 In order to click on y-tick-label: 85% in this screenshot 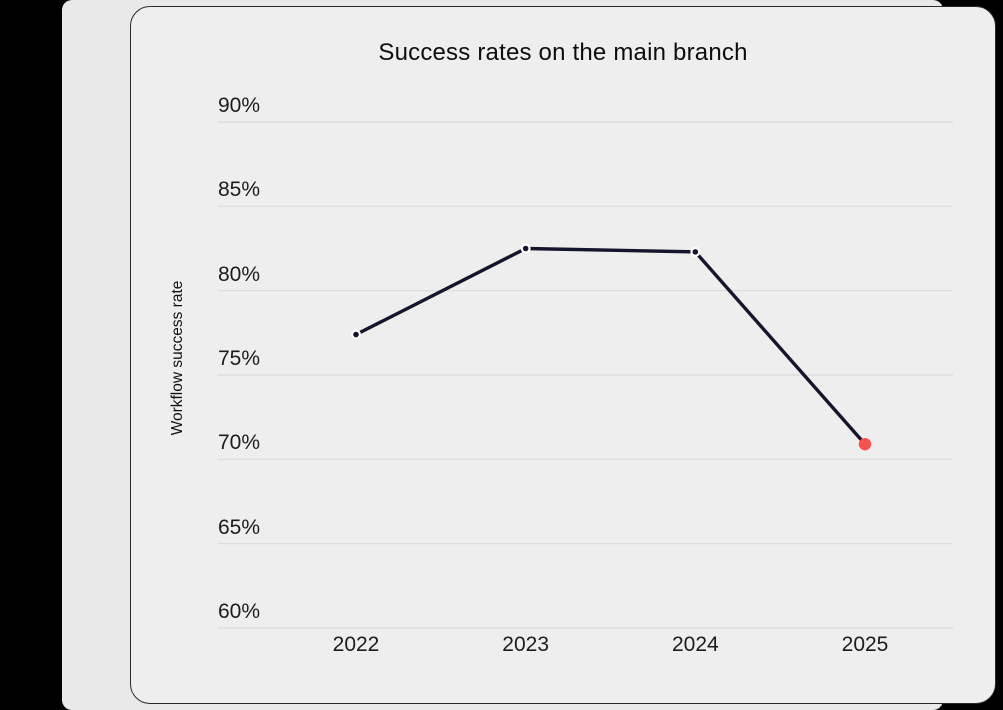, I will do `click(239, 190)`.